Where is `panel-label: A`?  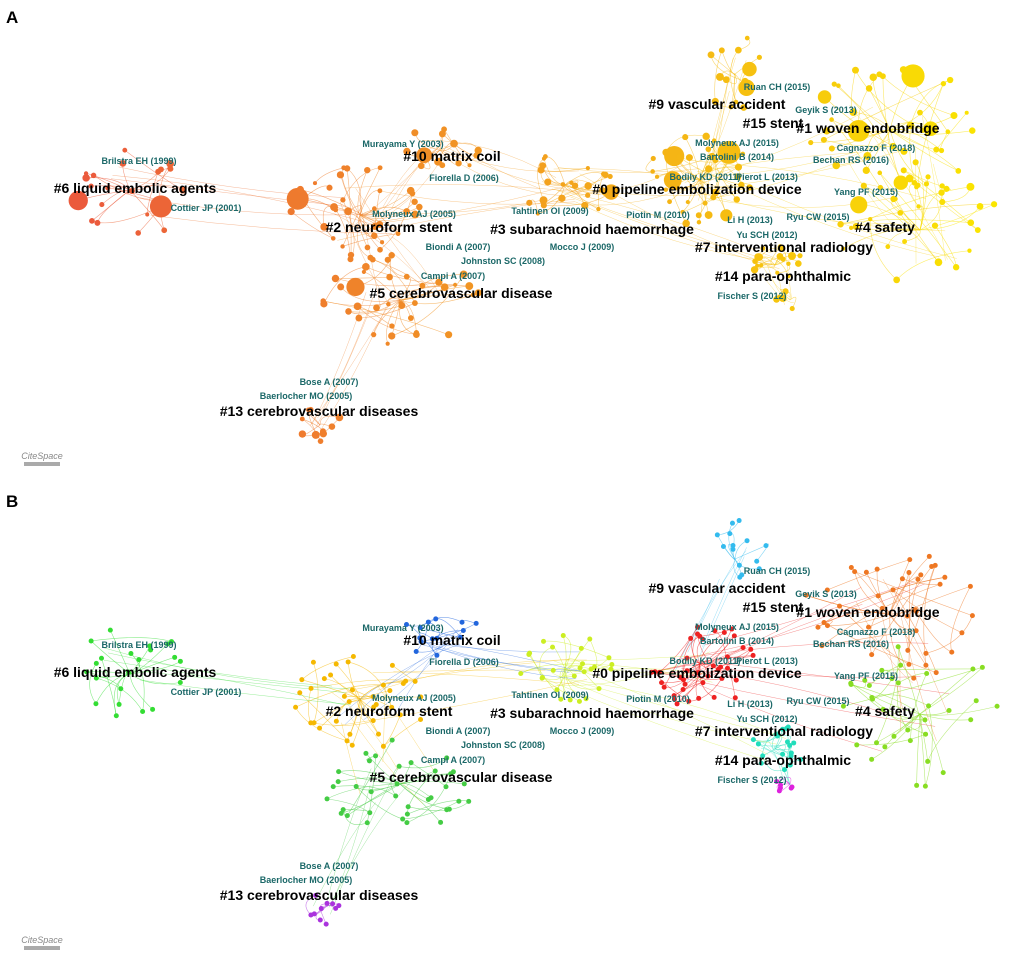 panel-label: A is located at coordinates (12, 17).